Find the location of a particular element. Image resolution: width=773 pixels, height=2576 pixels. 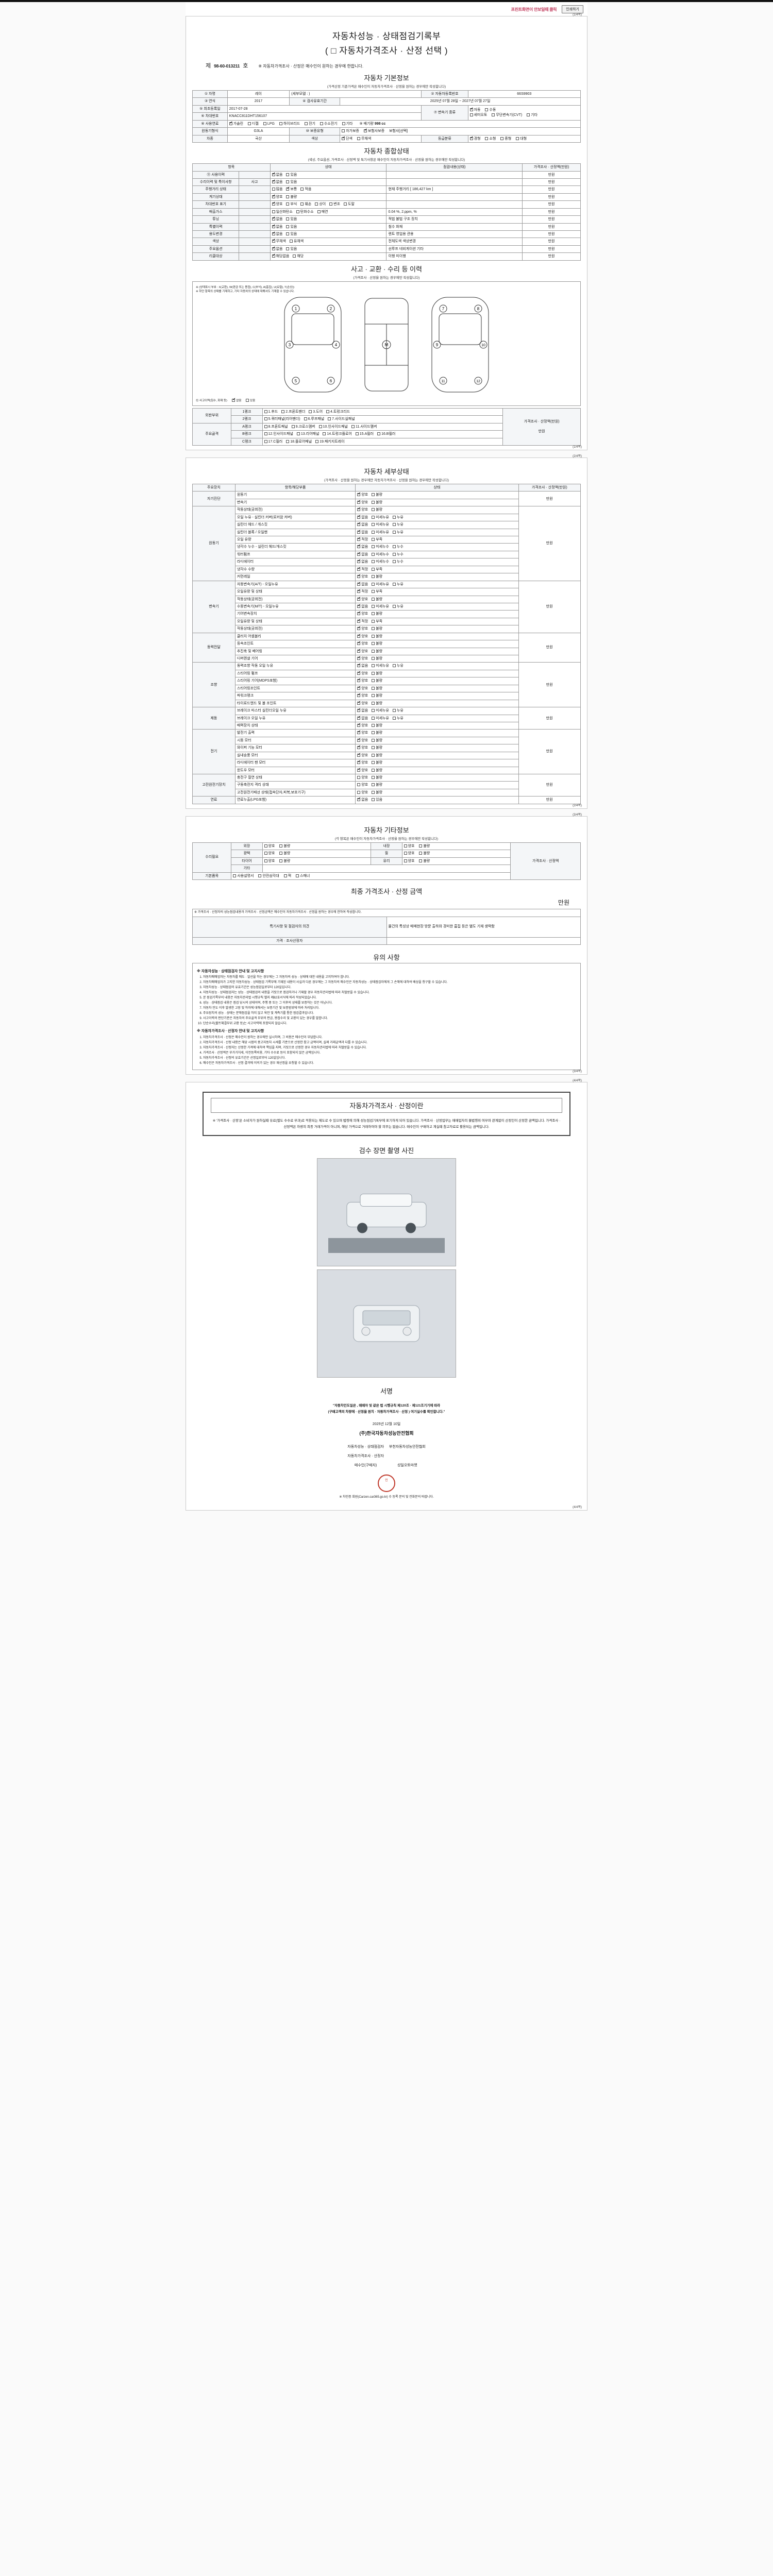

checkbox-glass-good is located at coordinates (405, 860).